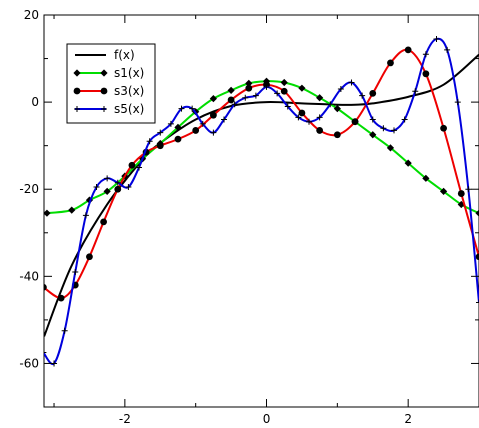  What do you see at coordinates (29, 189) in the screenshot?
I see `y-tick-label: -20` at bounding box center [29, 189].